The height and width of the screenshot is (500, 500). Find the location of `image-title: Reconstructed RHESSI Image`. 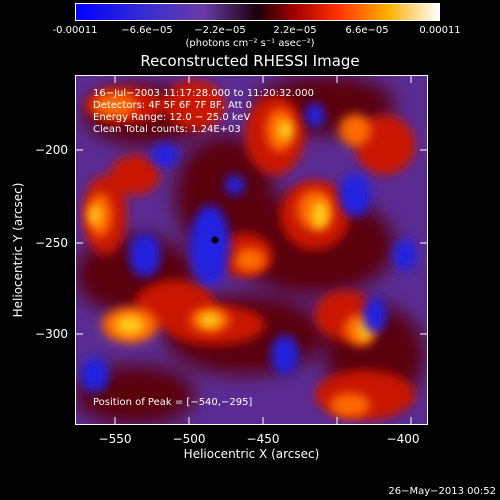

image-title: Reconstructed RHESSI Image is located at coordinates (250, 61).